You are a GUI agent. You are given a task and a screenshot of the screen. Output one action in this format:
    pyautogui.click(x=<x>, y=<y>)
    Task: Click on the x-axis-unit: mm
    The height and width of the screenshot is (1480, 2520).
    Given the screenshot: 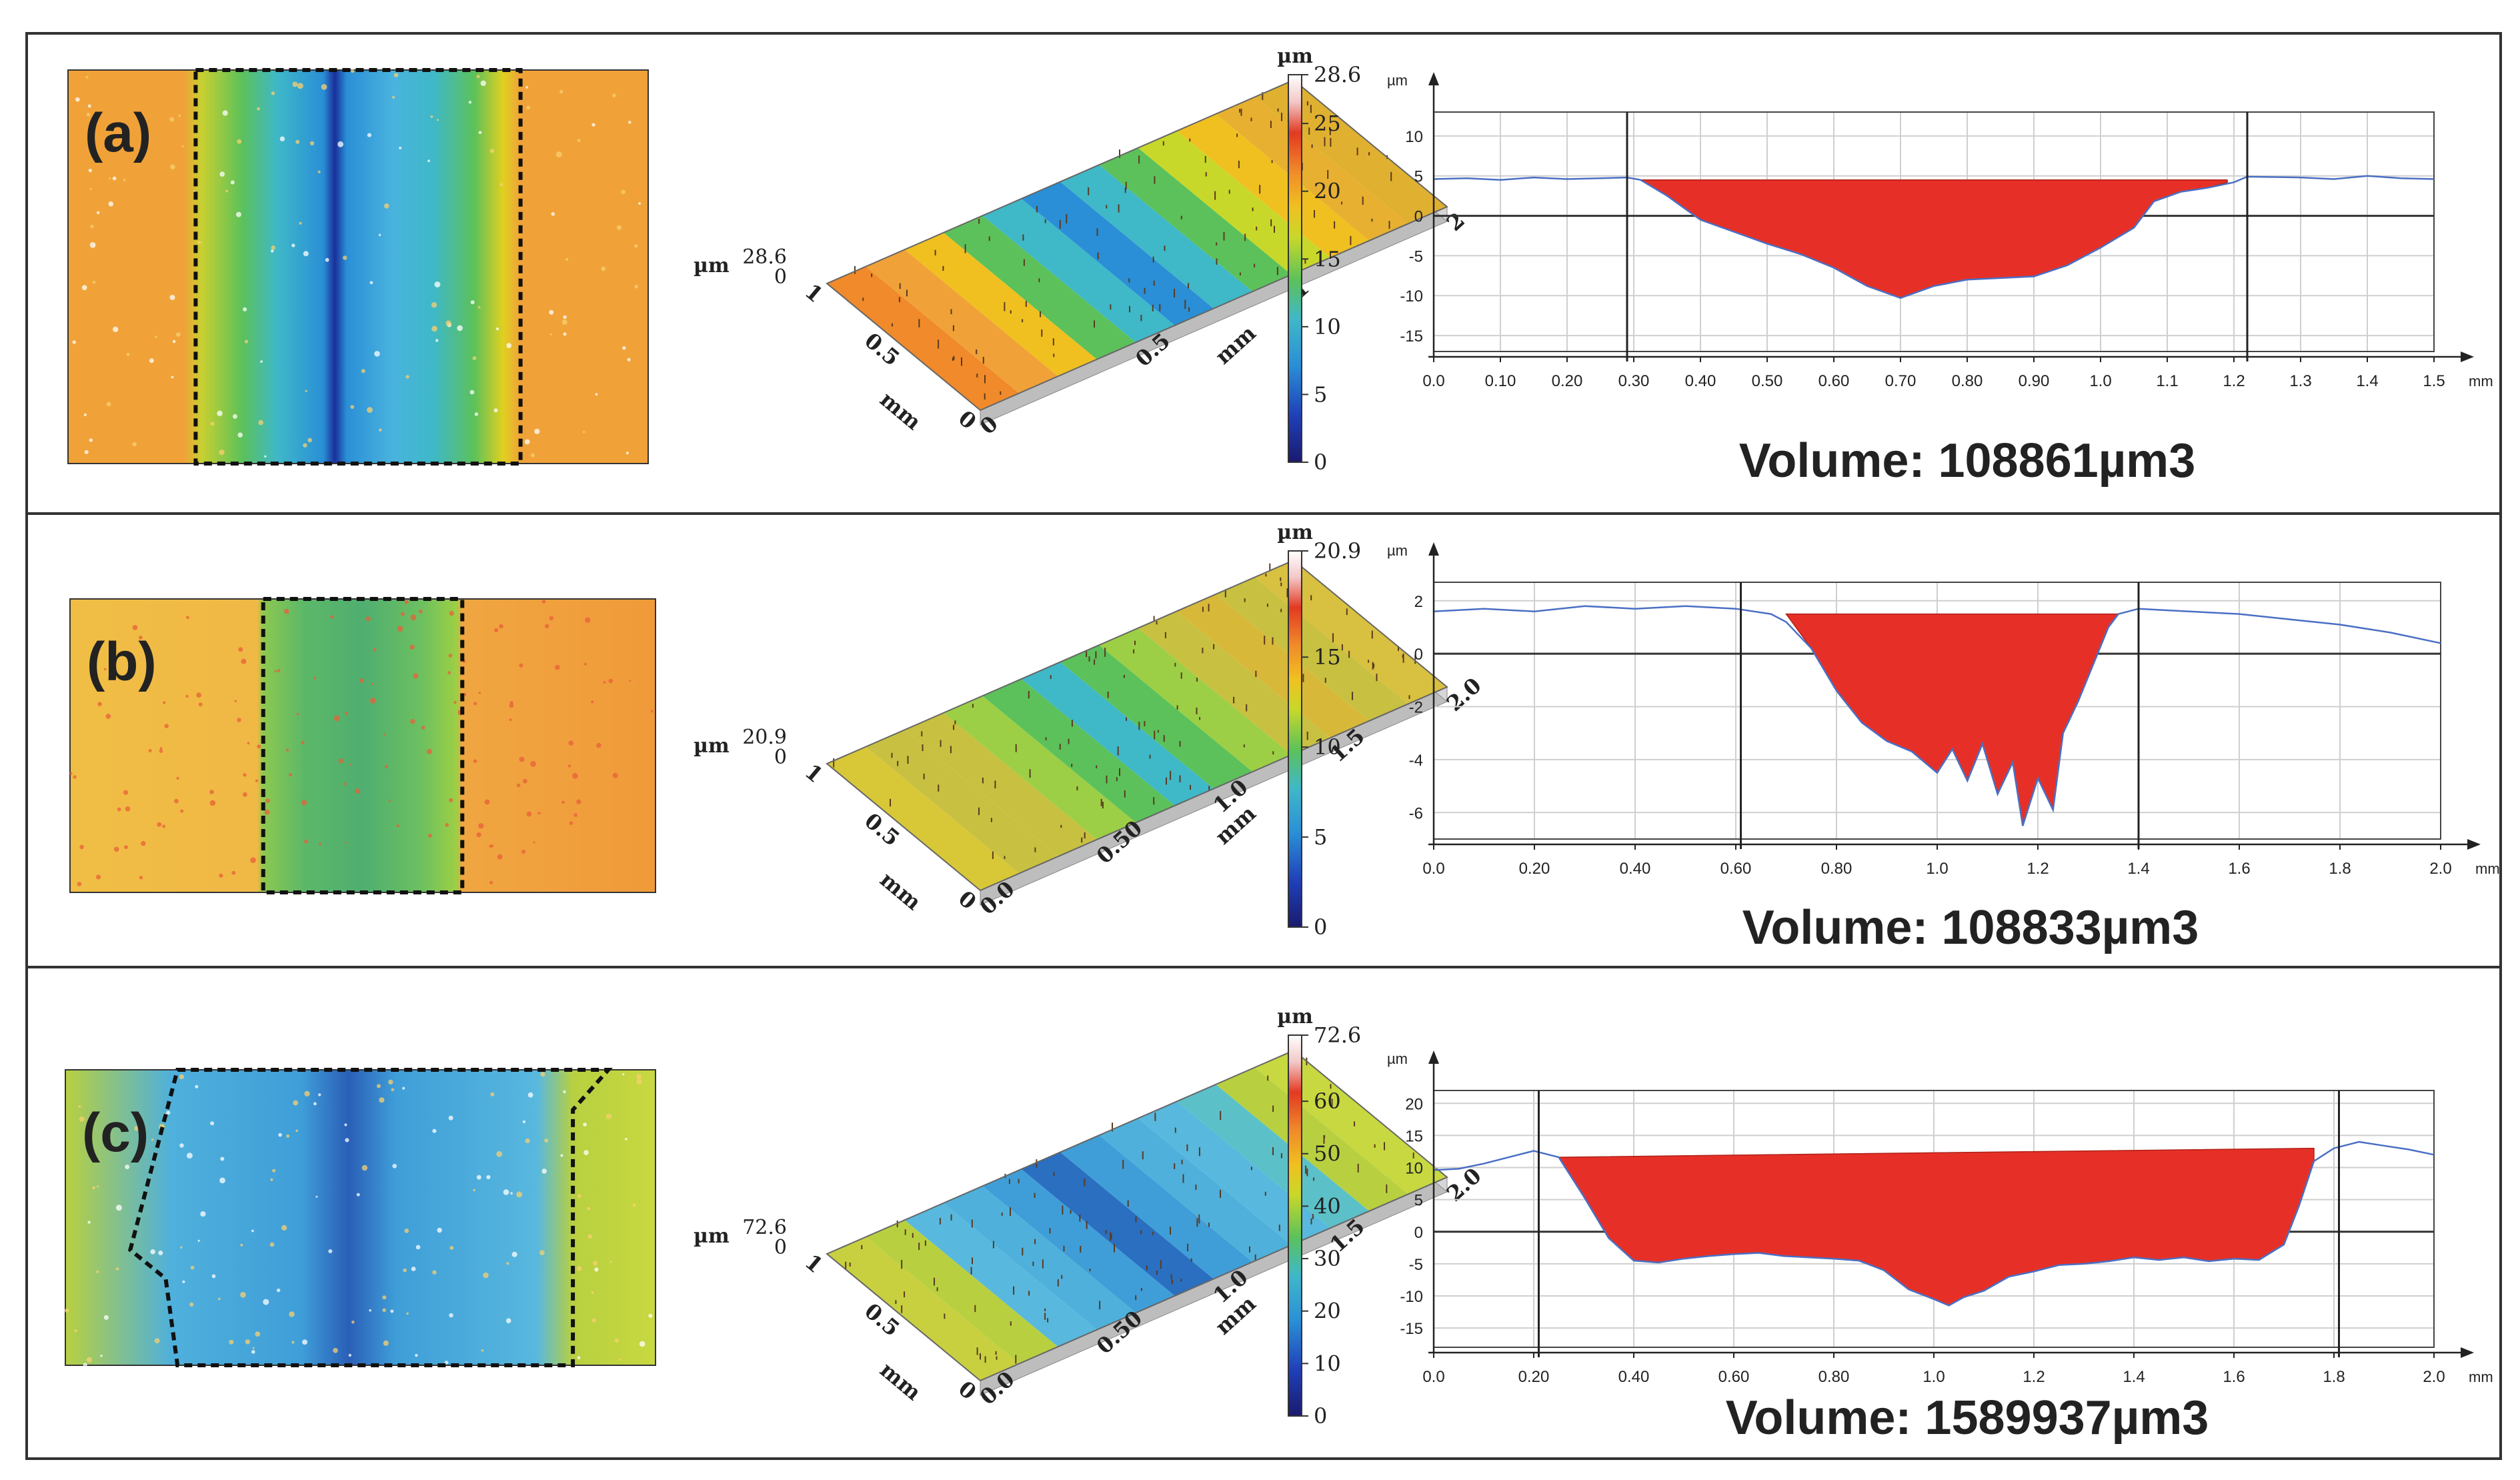 What is the action you would take?
    pyautogui.click(x=2481, y=1377)
    